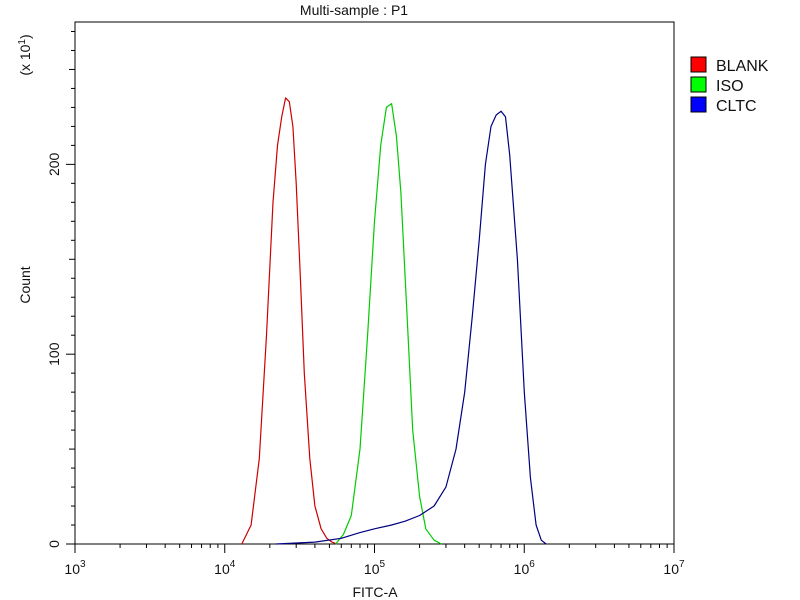 Image resolution: width=800 pixels, height=600 pixels. What do you see at coordinates (698, 104) in the screenshot?
I see `legend-swatch-cltc` at bounding box center [698, 104].